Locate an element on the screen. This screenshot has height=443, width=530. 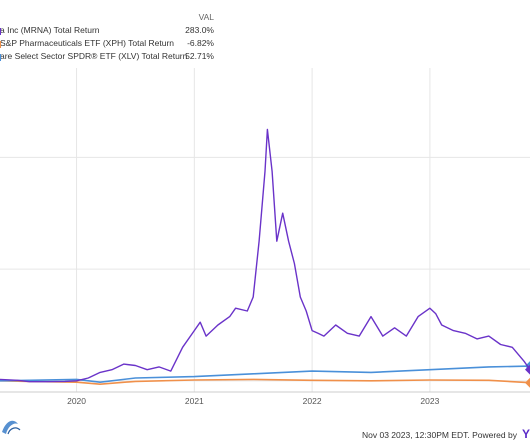
legend-row-mrna: a Inc (MRNA) Total Return 283.0% is located at coordinates (265, 31).